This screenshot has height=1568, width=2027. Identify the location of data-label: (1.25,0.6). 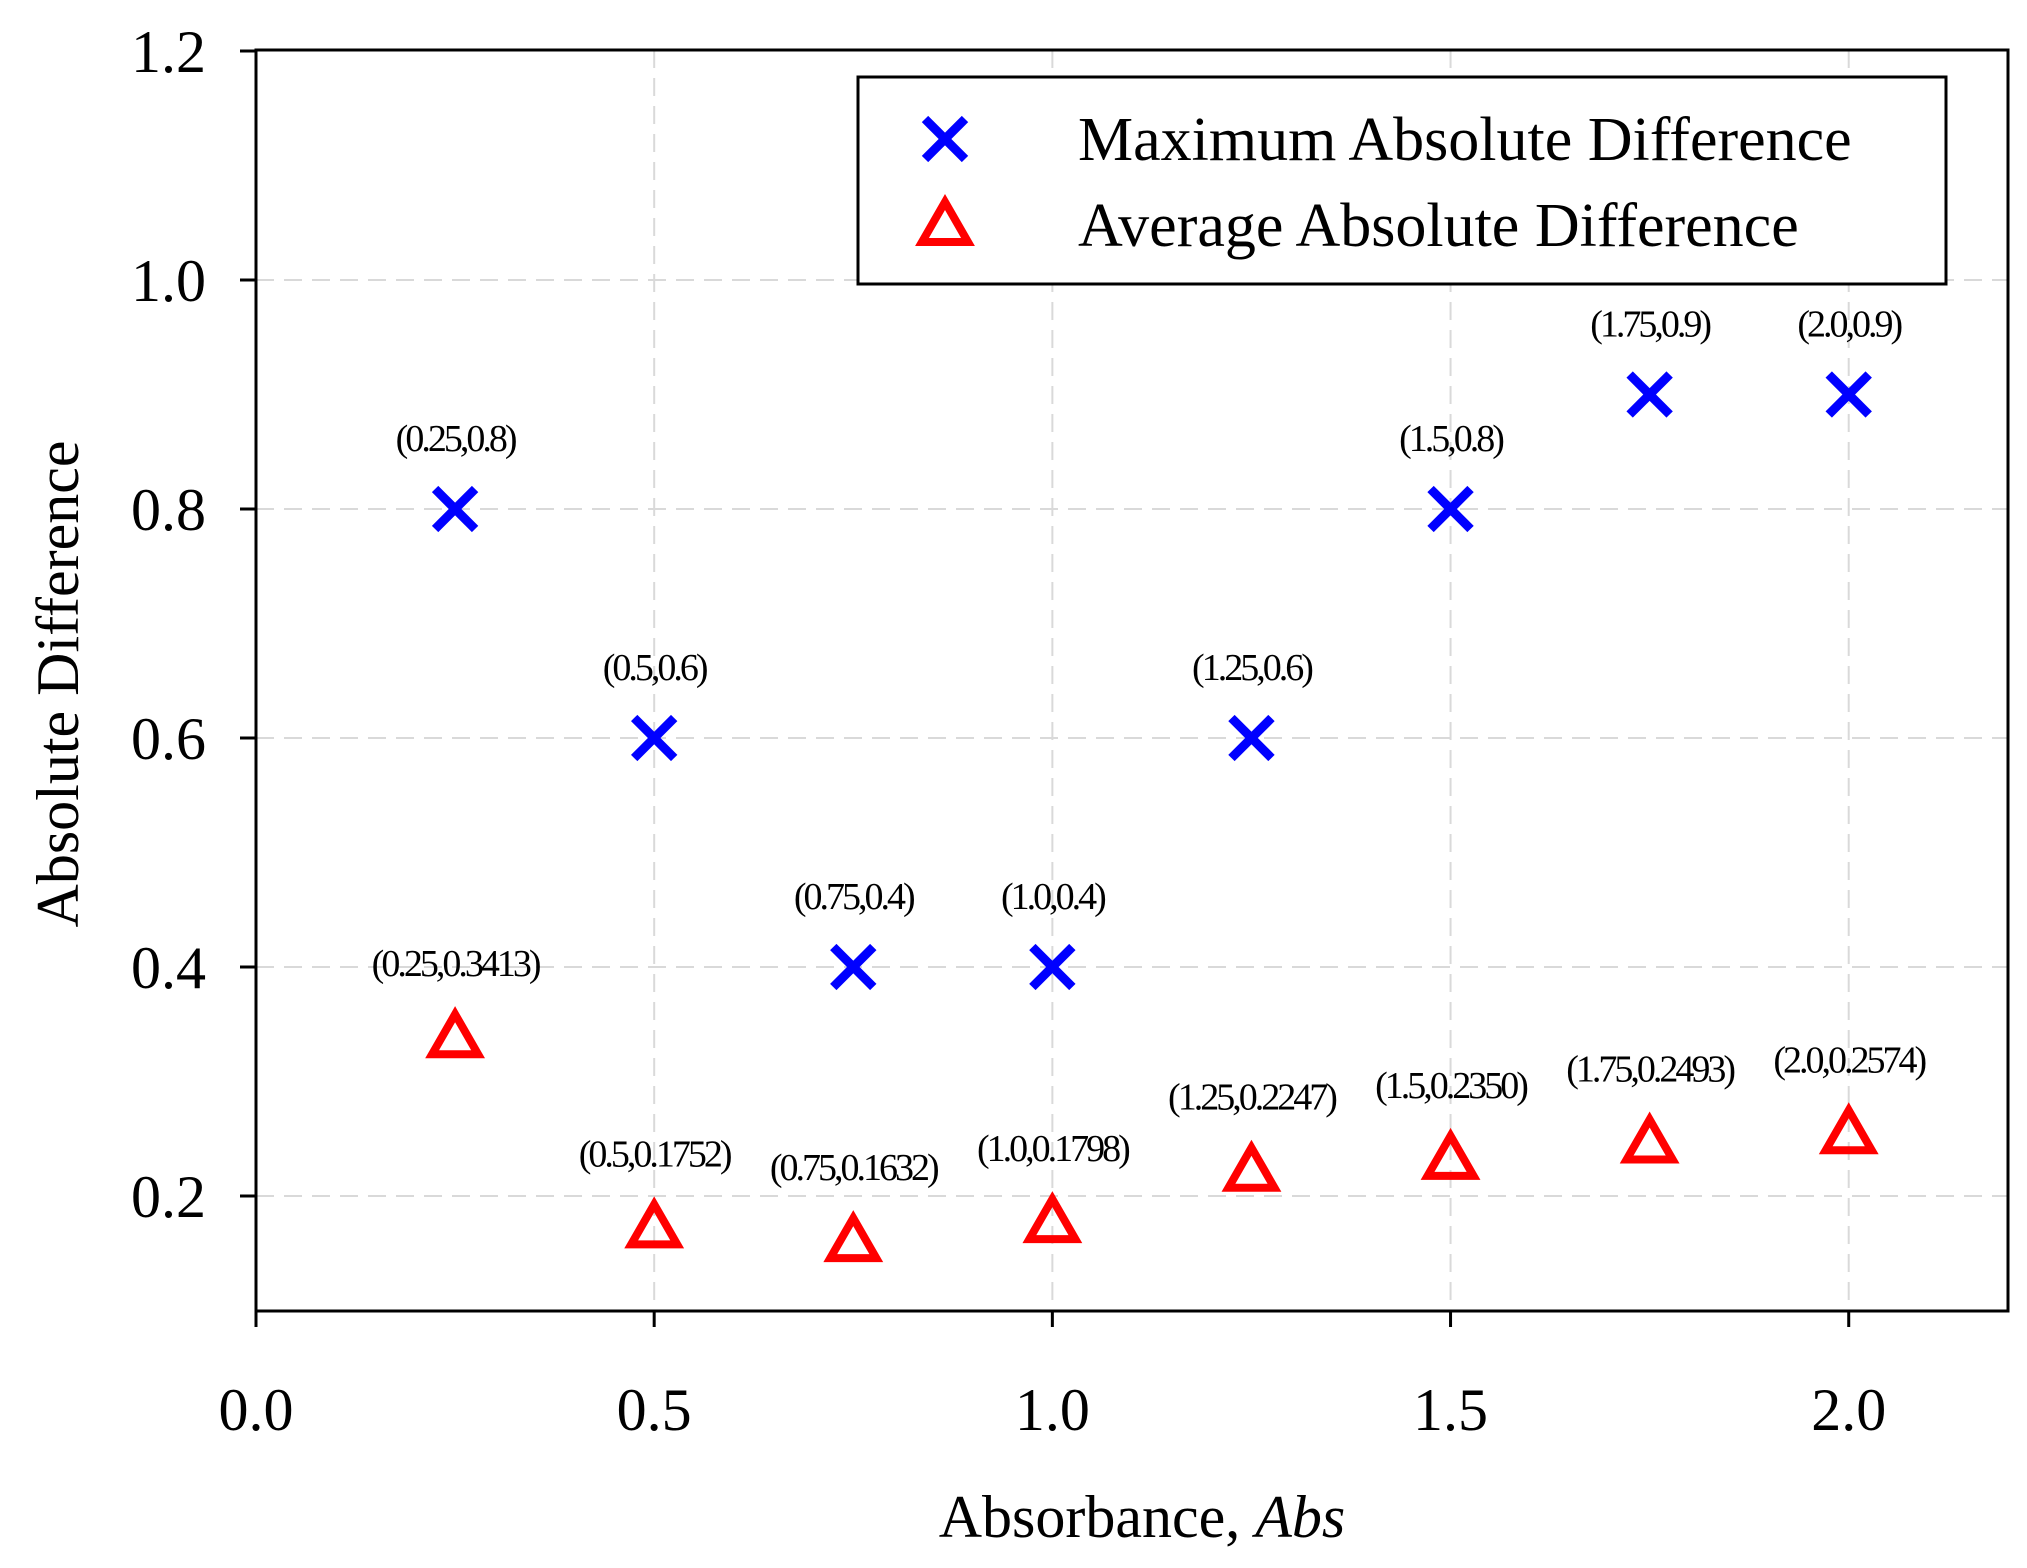
(1252, 668).